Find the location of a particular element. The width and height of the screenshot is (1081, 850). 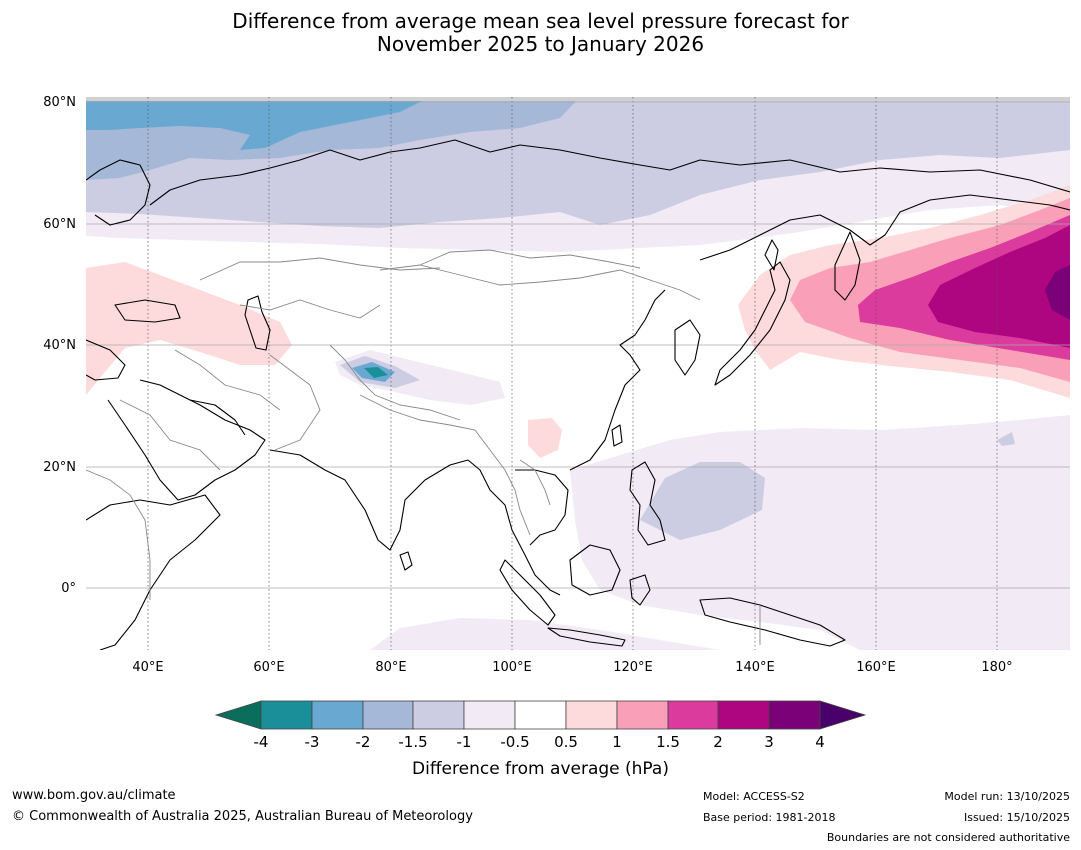

colorbar-extend-high is located at coordinates (843, 715).